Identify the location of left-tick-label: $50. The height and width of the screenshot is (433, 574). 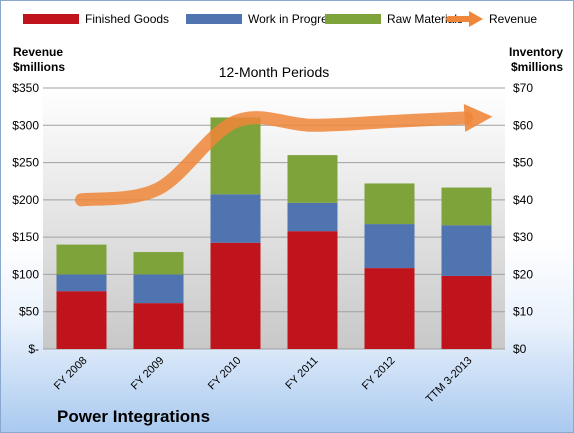
(29, 312).